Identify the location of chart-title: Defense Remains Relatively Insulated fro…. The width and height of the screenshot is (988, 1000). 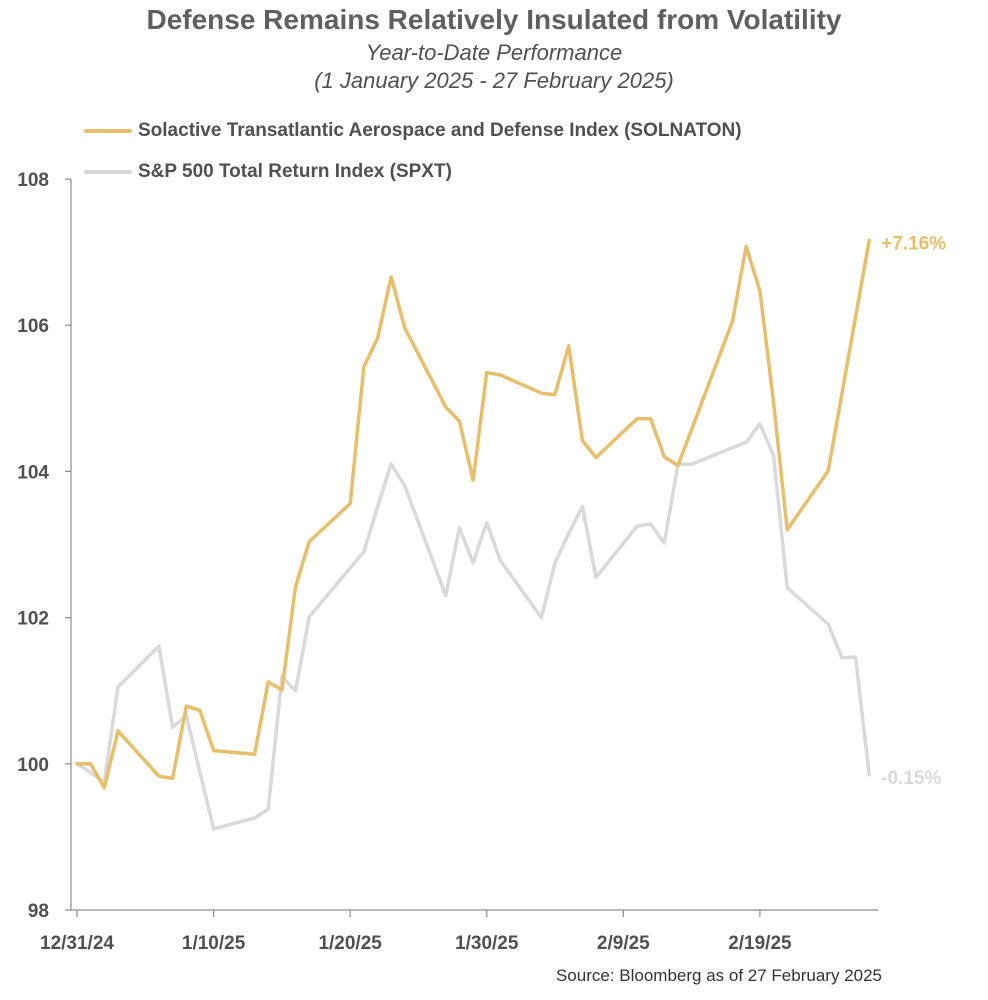
(494, 19).